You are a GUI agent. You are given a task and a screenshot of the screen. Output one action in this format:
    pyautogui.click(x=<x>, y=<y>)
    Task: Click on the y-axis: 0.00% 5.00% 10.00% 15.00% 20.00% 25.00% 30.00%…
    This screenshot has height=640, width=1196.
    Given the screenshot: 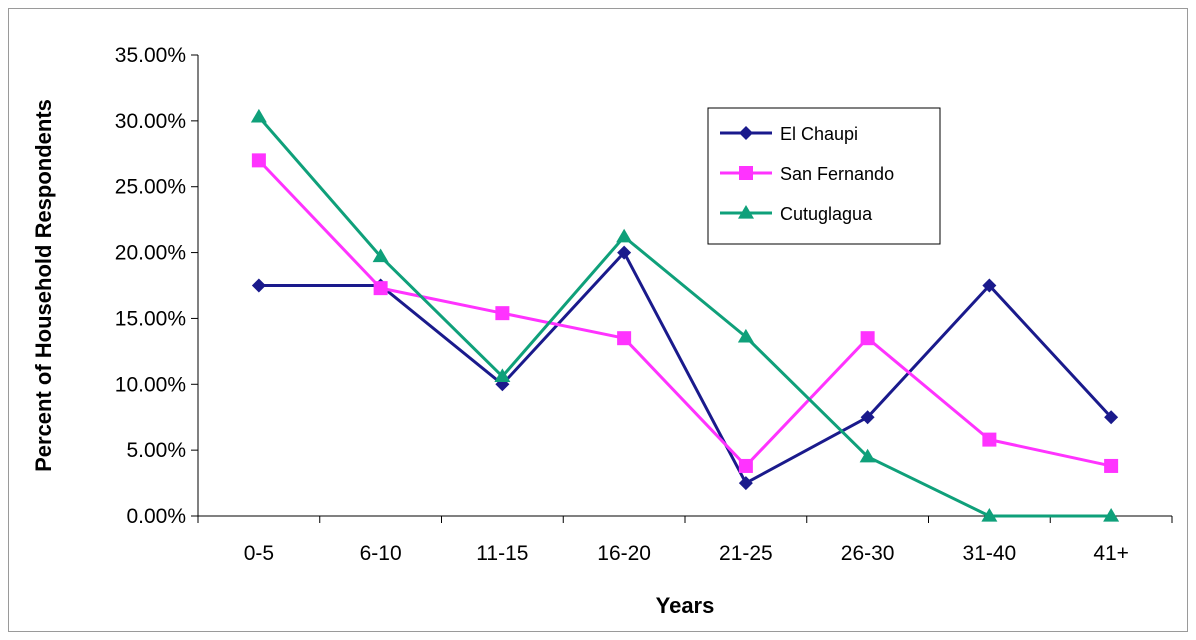 What is the action you would take?
    pyautogui.click(x=157, y=286)
    